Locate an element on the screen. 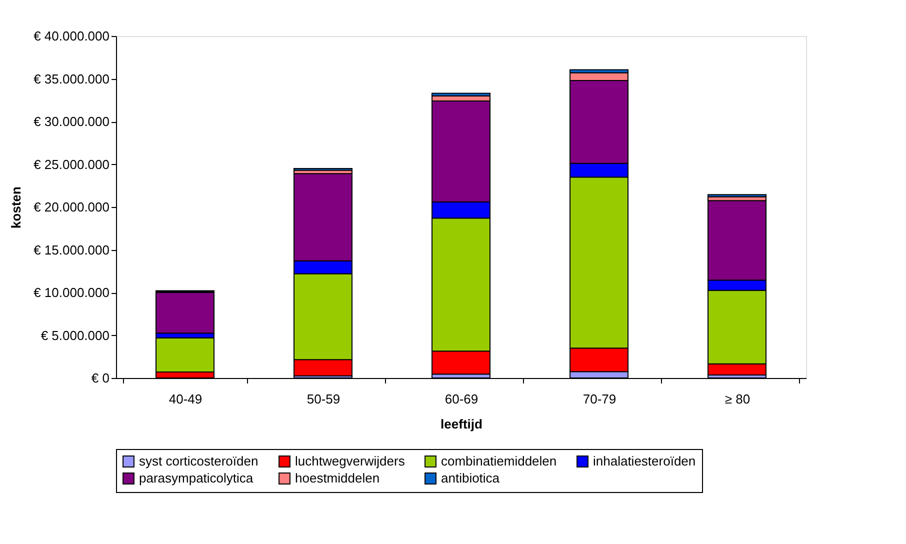  y-tick-label: € 5.000.000 is located at coordinates (75, 335).